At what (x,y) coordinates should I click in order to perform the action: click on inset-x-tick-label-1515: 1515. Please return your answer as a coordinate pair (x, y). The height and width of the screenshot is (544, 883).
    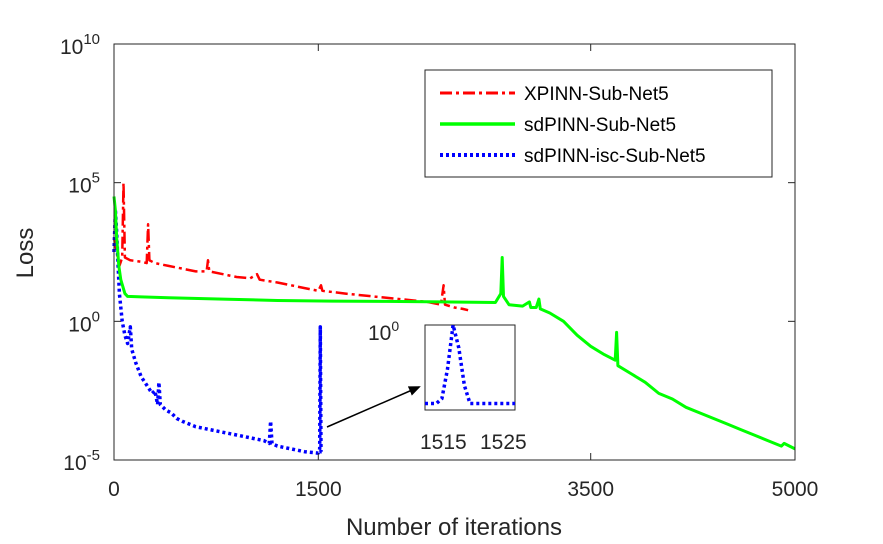
    Looking at the image, I should click on (443, 442).